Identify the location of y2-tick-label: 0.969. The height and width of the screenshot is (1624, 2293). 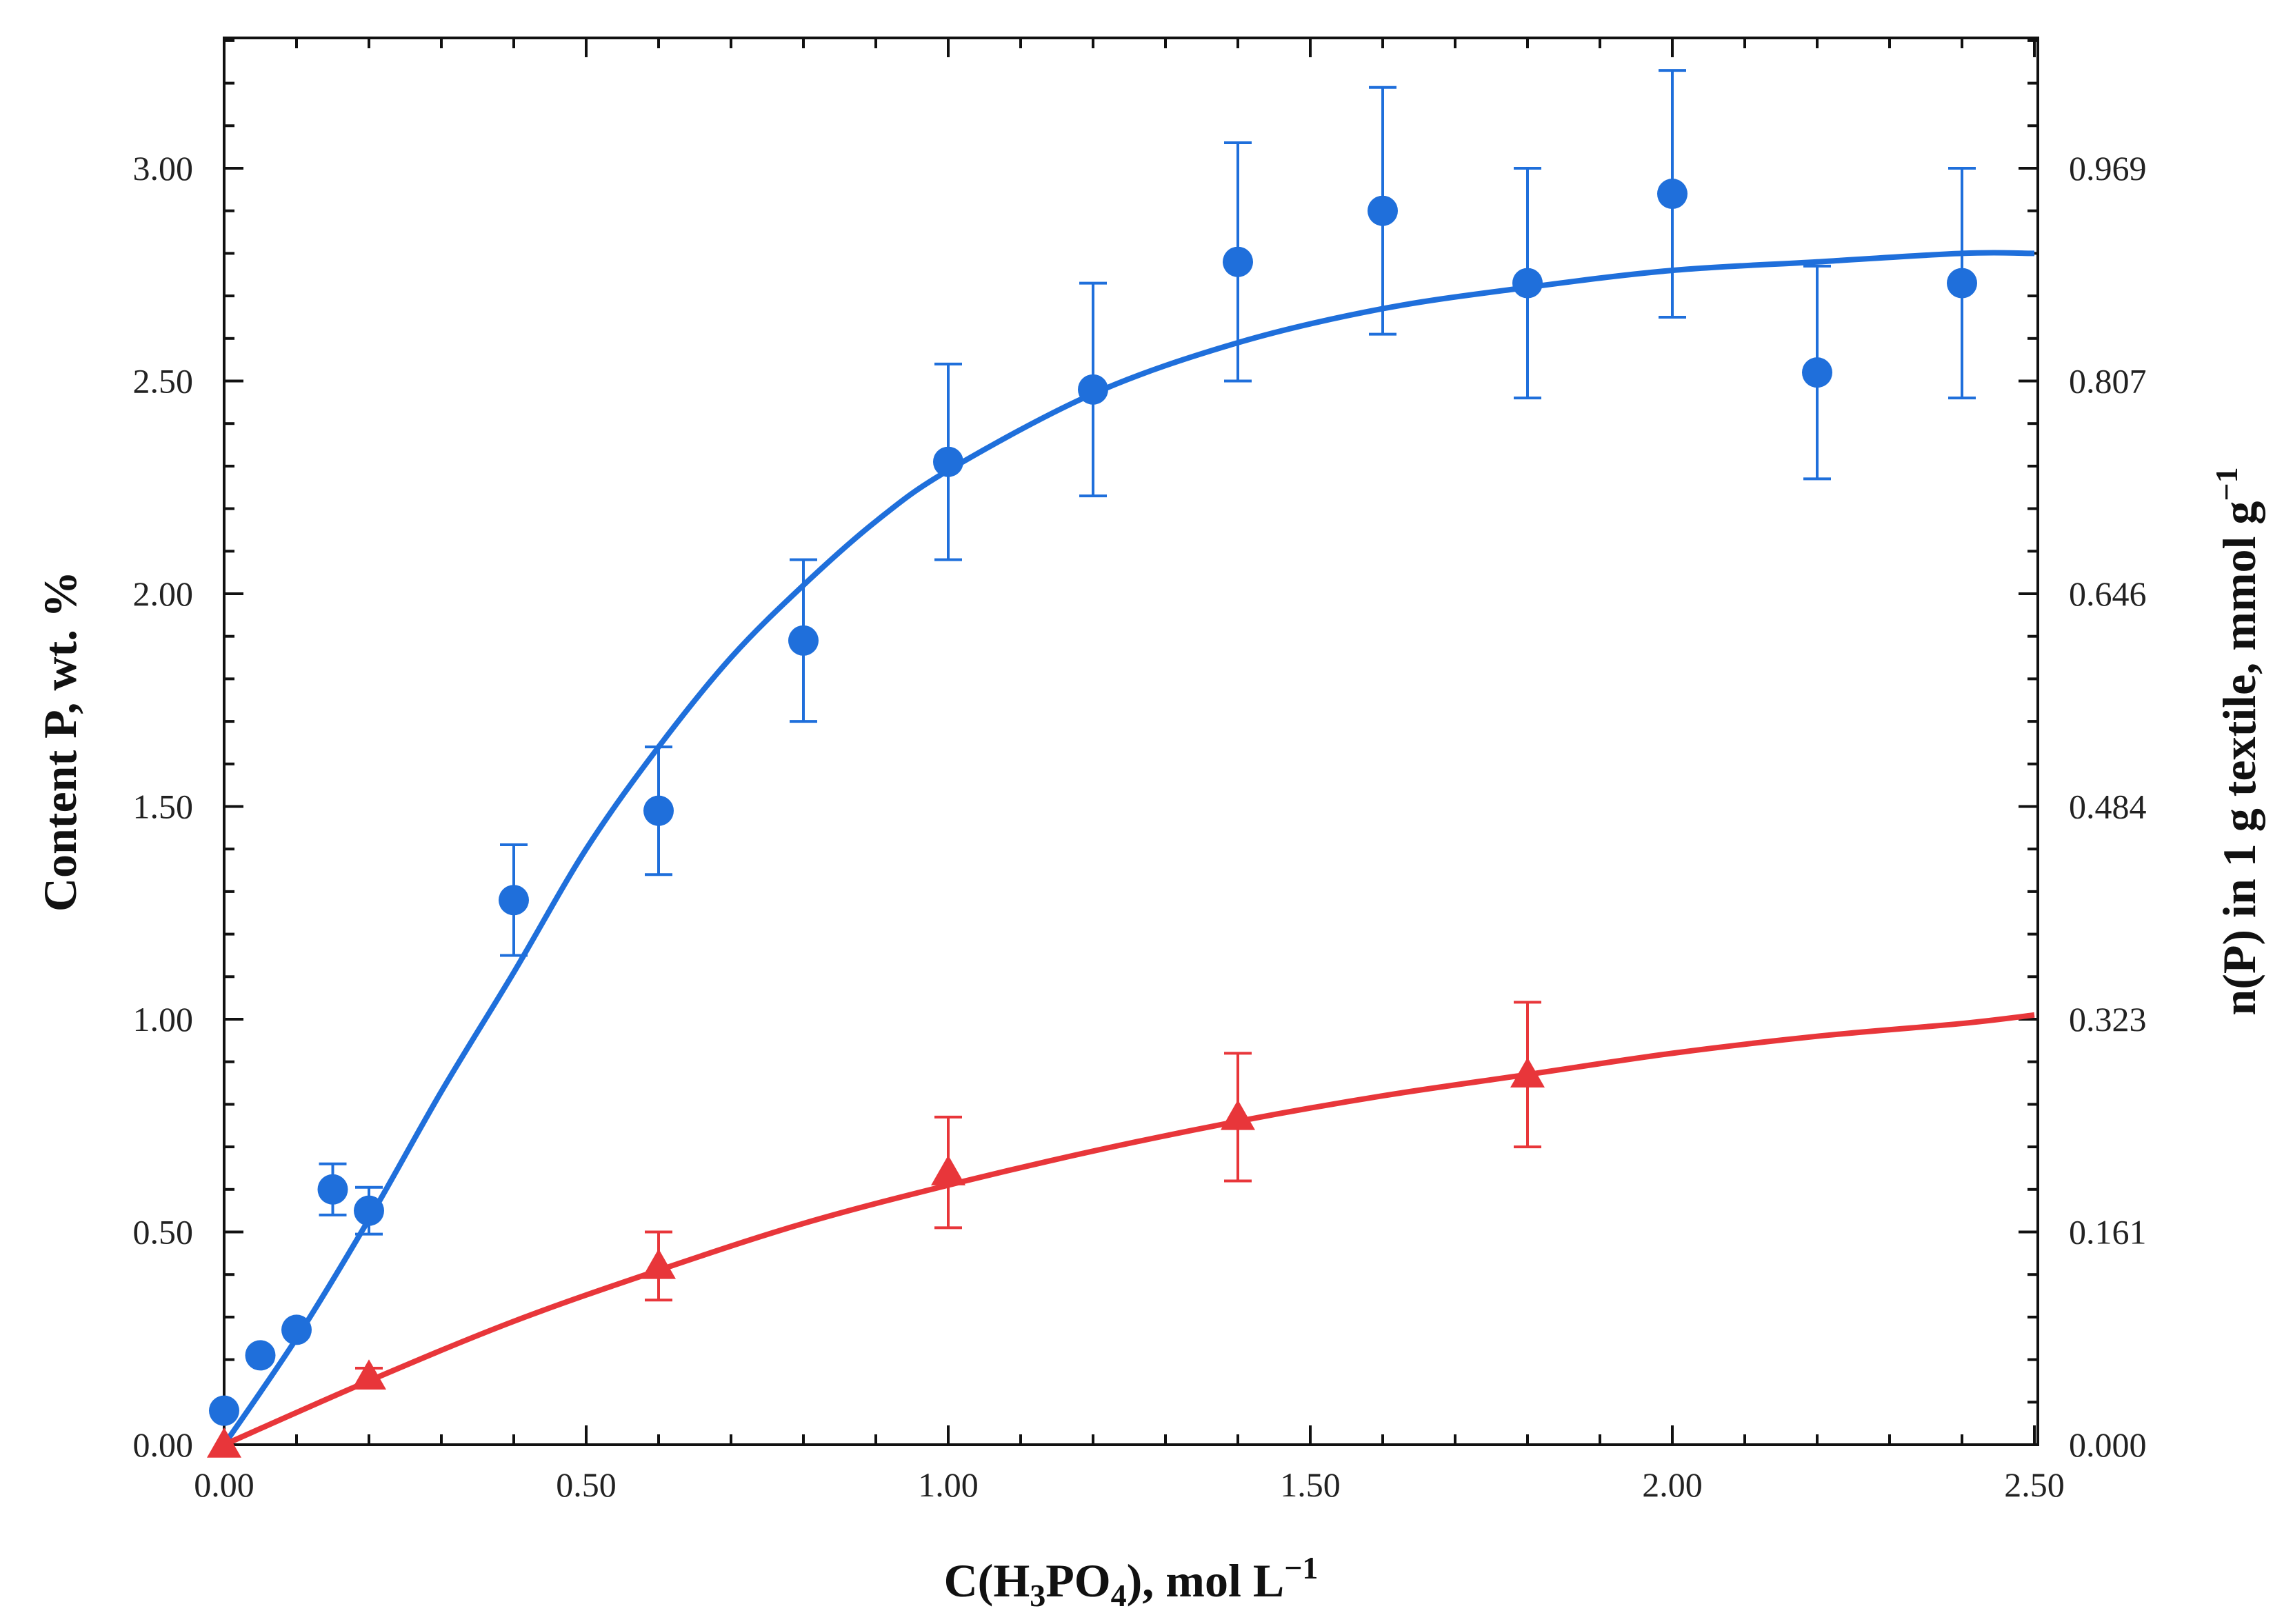
(2108, 168).